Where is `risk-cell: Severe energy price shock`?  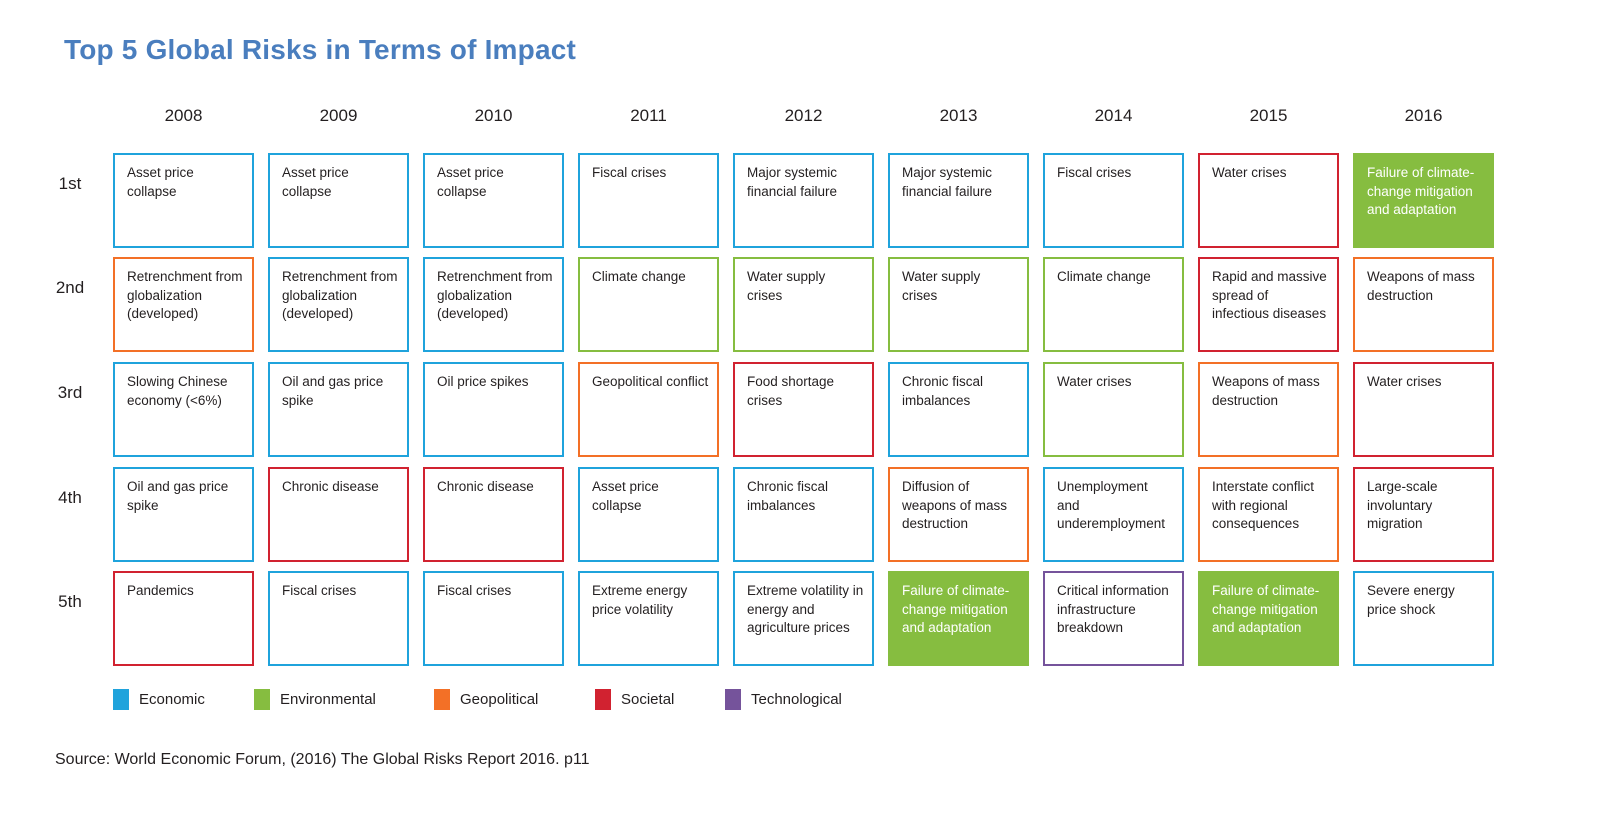 risk-cell: Severe energy price shock is located at coordinates (1423, 618).